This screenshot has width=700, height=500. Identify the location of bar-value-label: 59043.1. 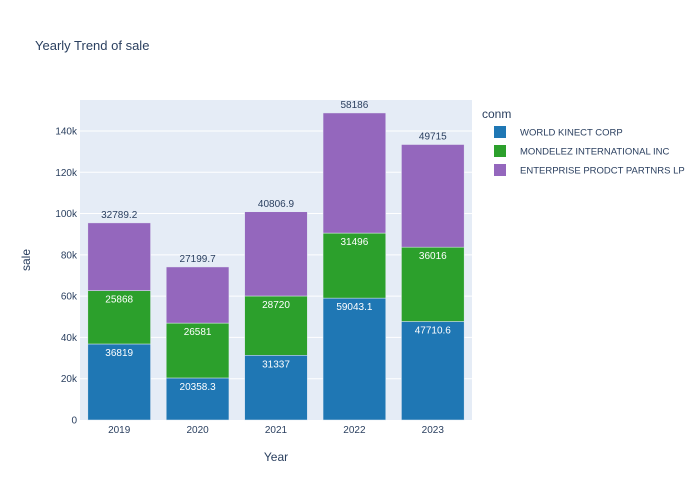
(354, 307).